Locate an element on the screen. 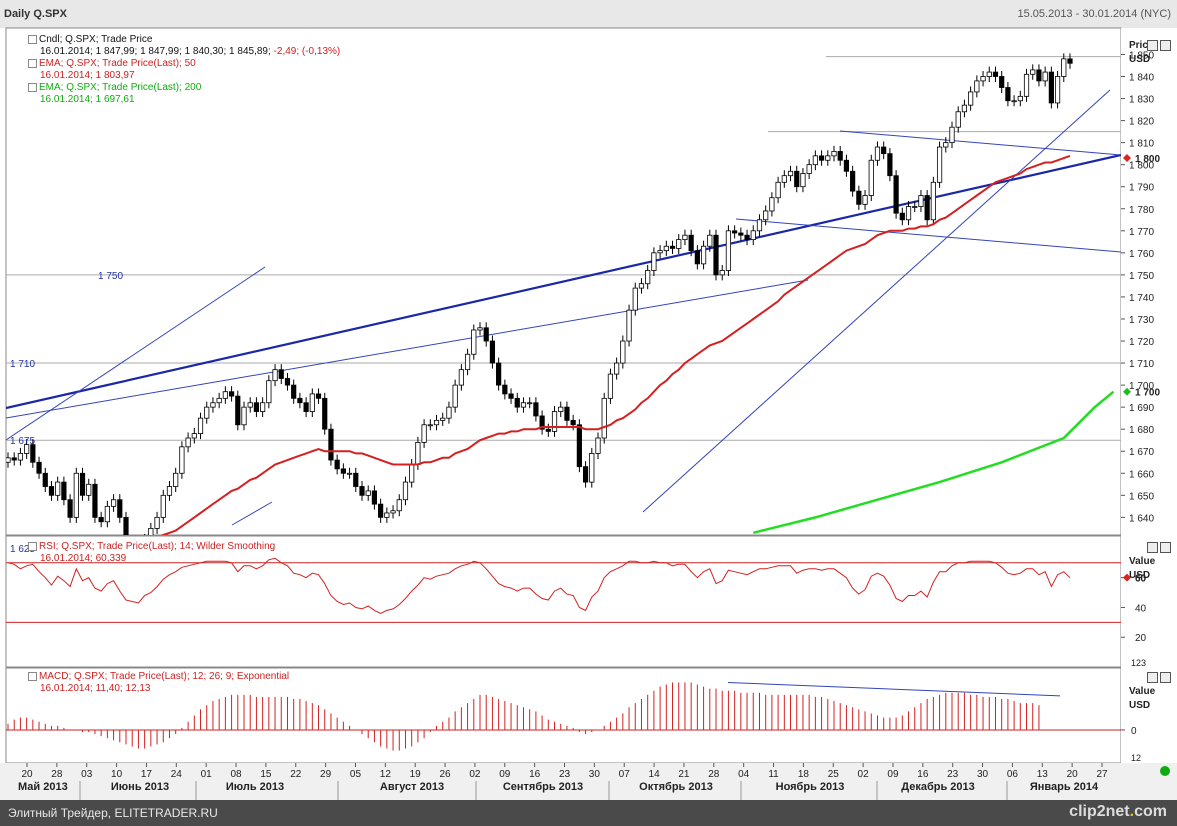  rsi-marker is located at coordinates (1127, 577).